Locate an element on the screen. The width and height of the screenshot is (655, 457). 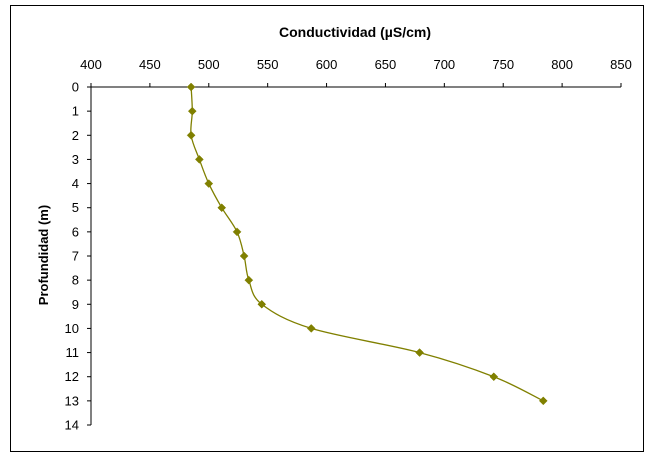
y-tick-label: 0 is located at coordinates (75, 87).